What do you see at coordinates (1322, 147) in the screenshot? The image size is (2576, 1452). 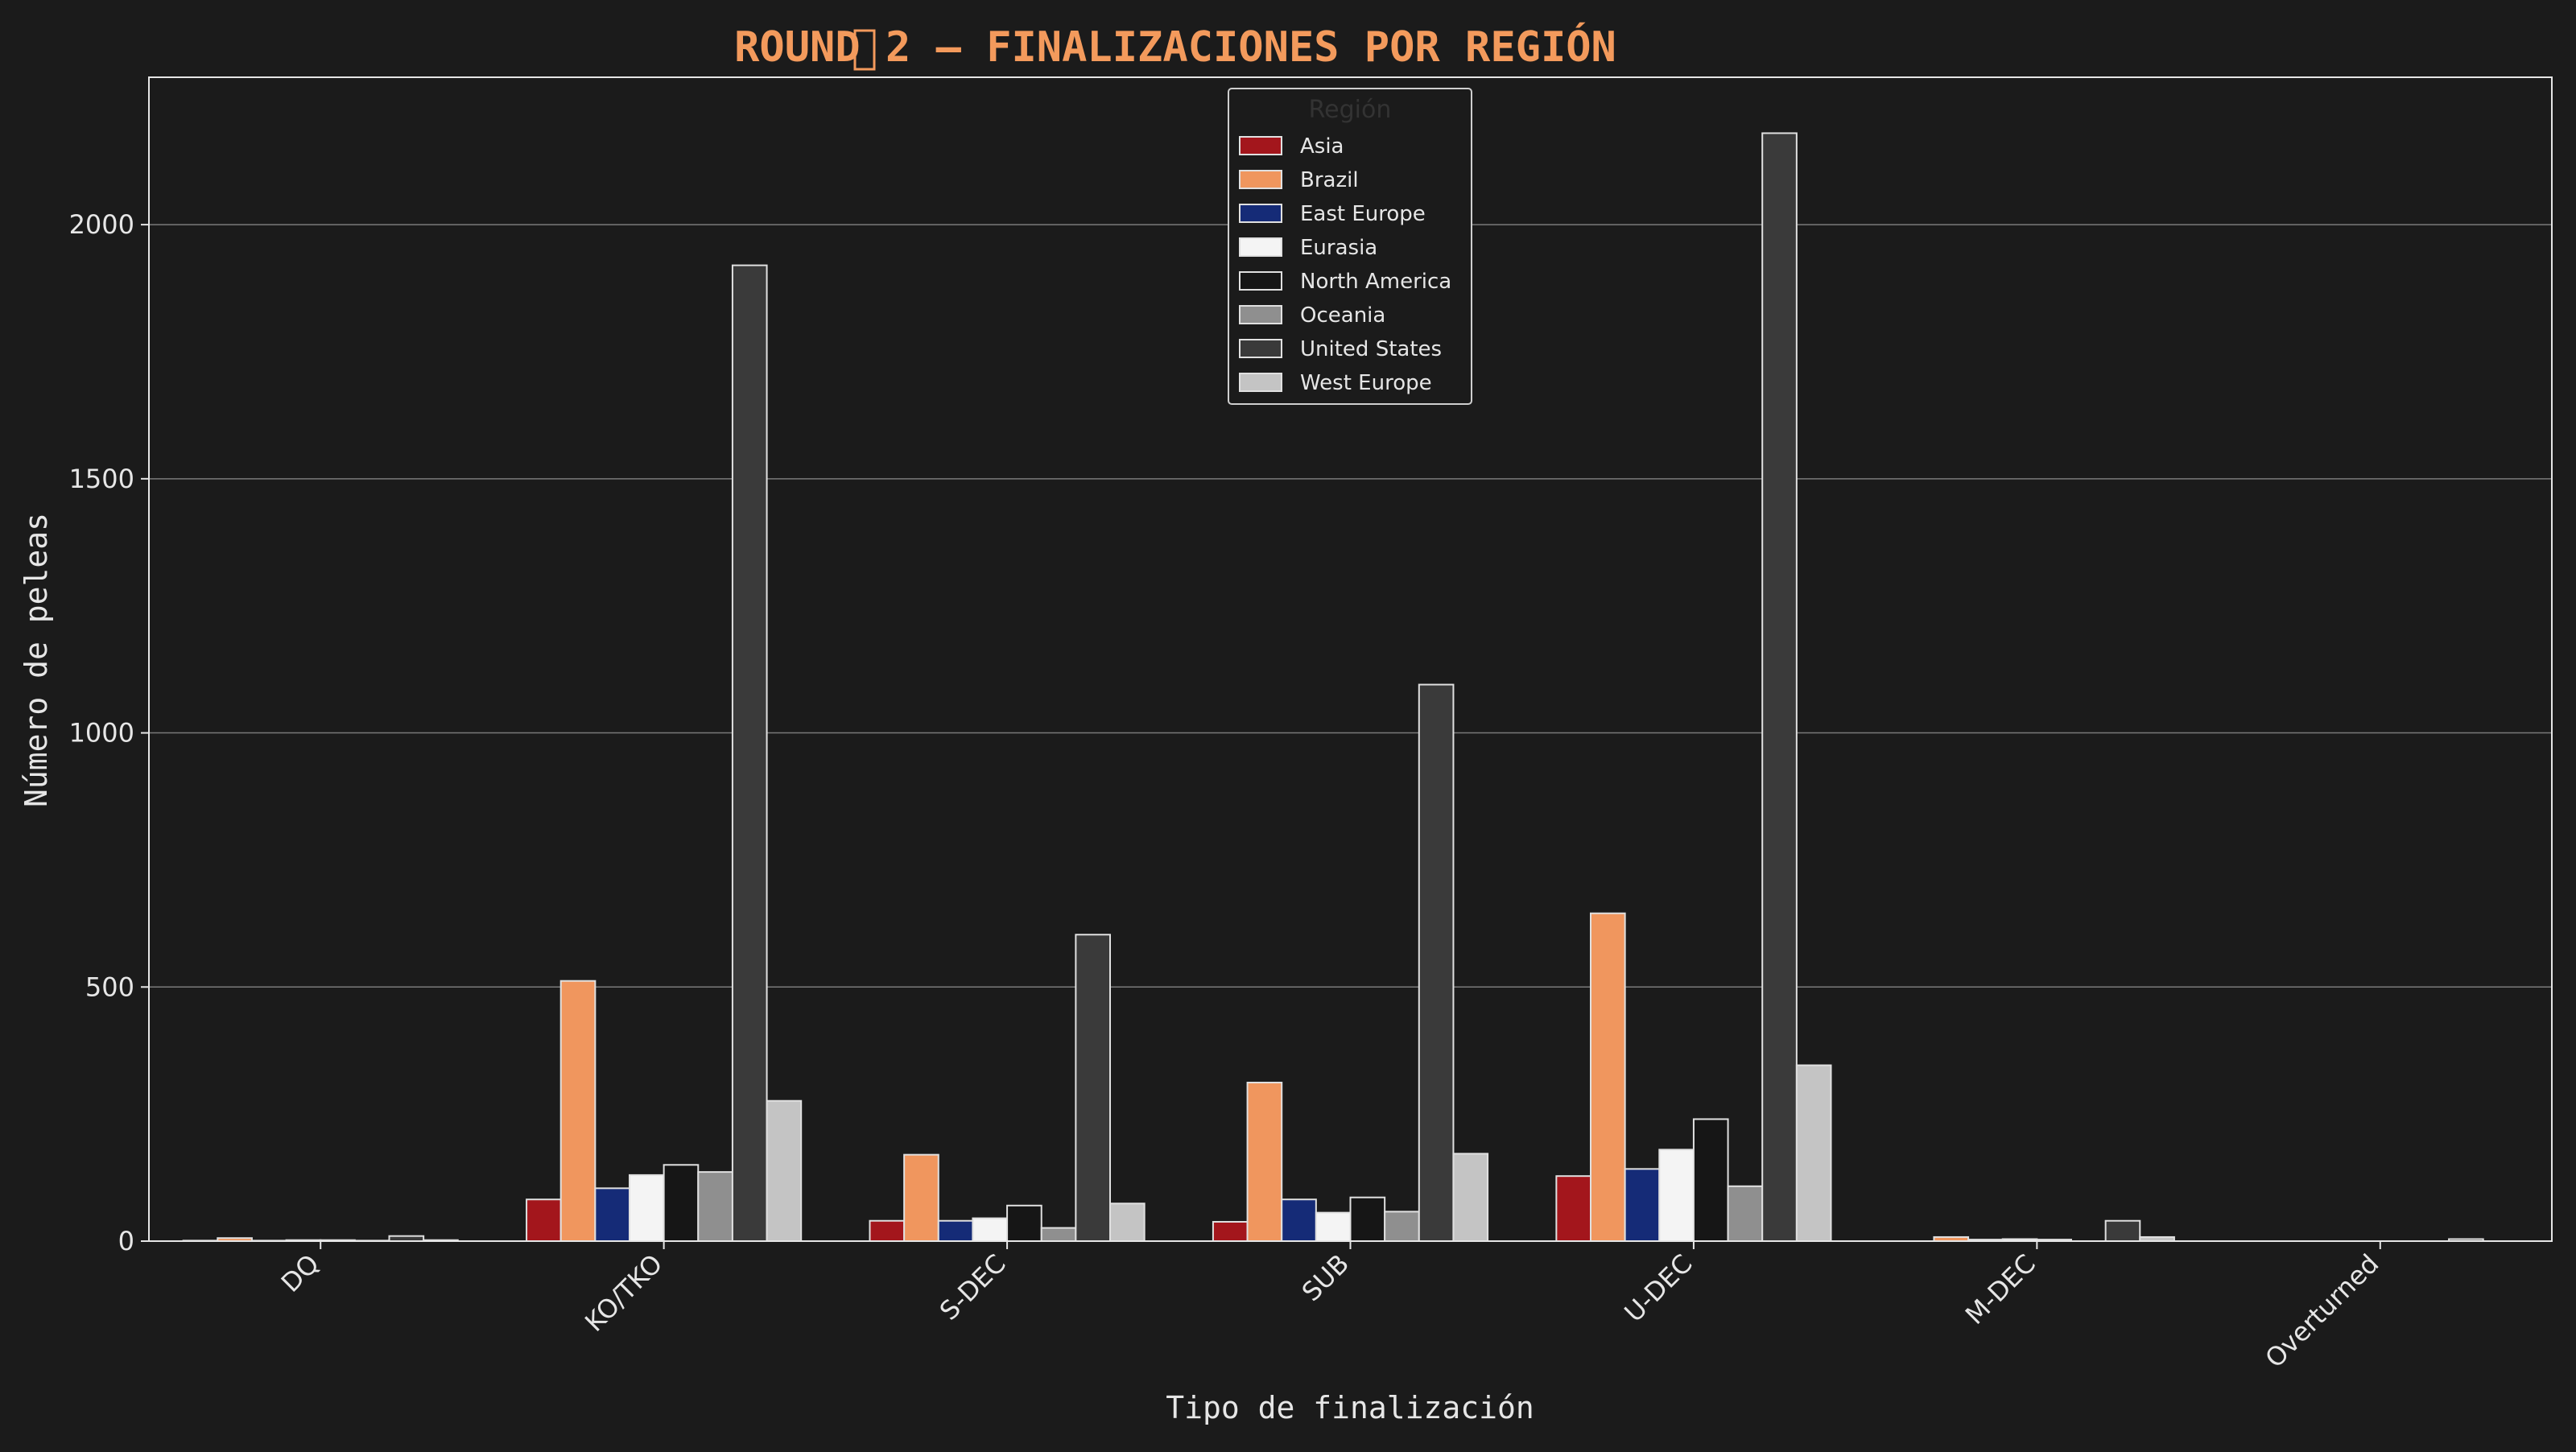 I see `legend-label: Asia` at bounding box center [1322, 147].